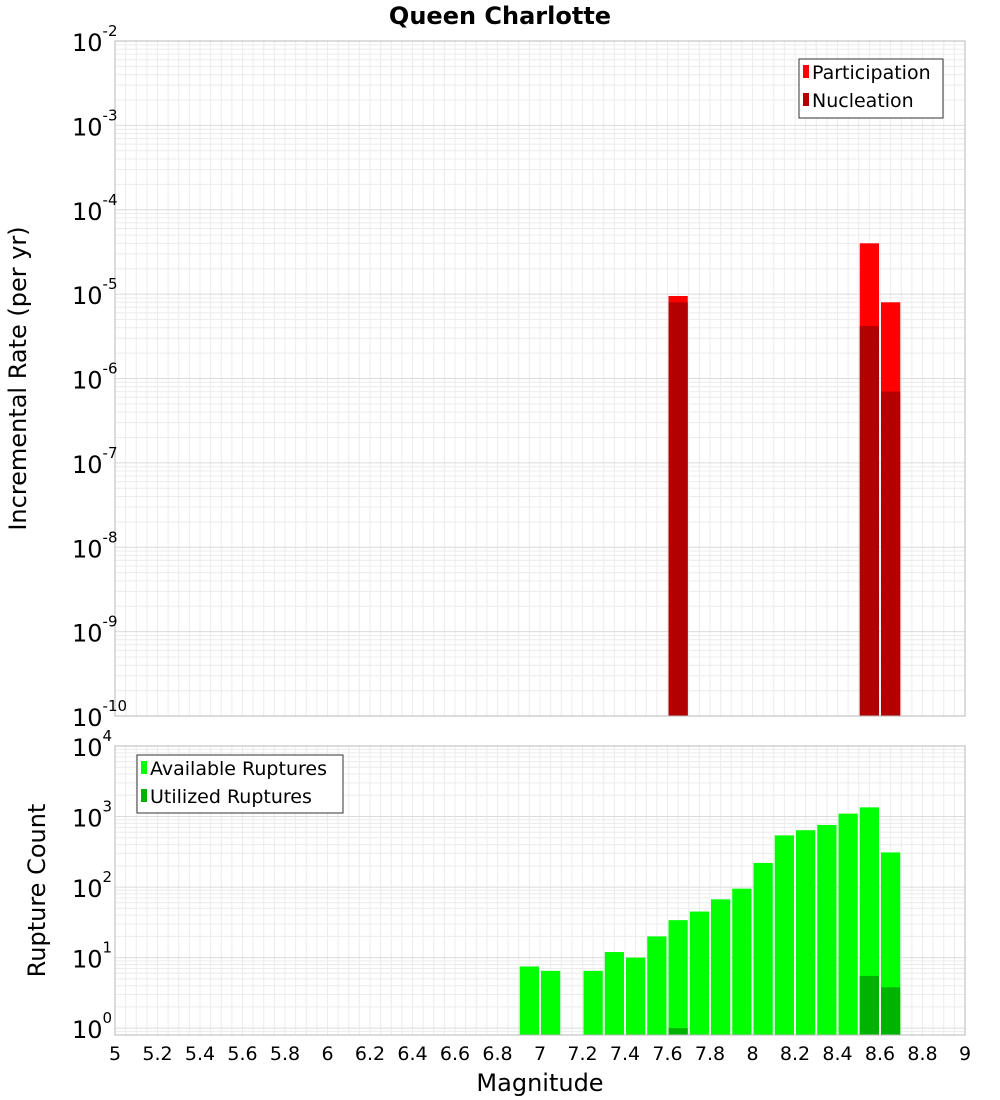 The width and height of the screenshot is (1000, 1100). Describe the element at coordinates (92, 1026) in the screenshot. I see `y-tick-label: 10⁰` at that location.